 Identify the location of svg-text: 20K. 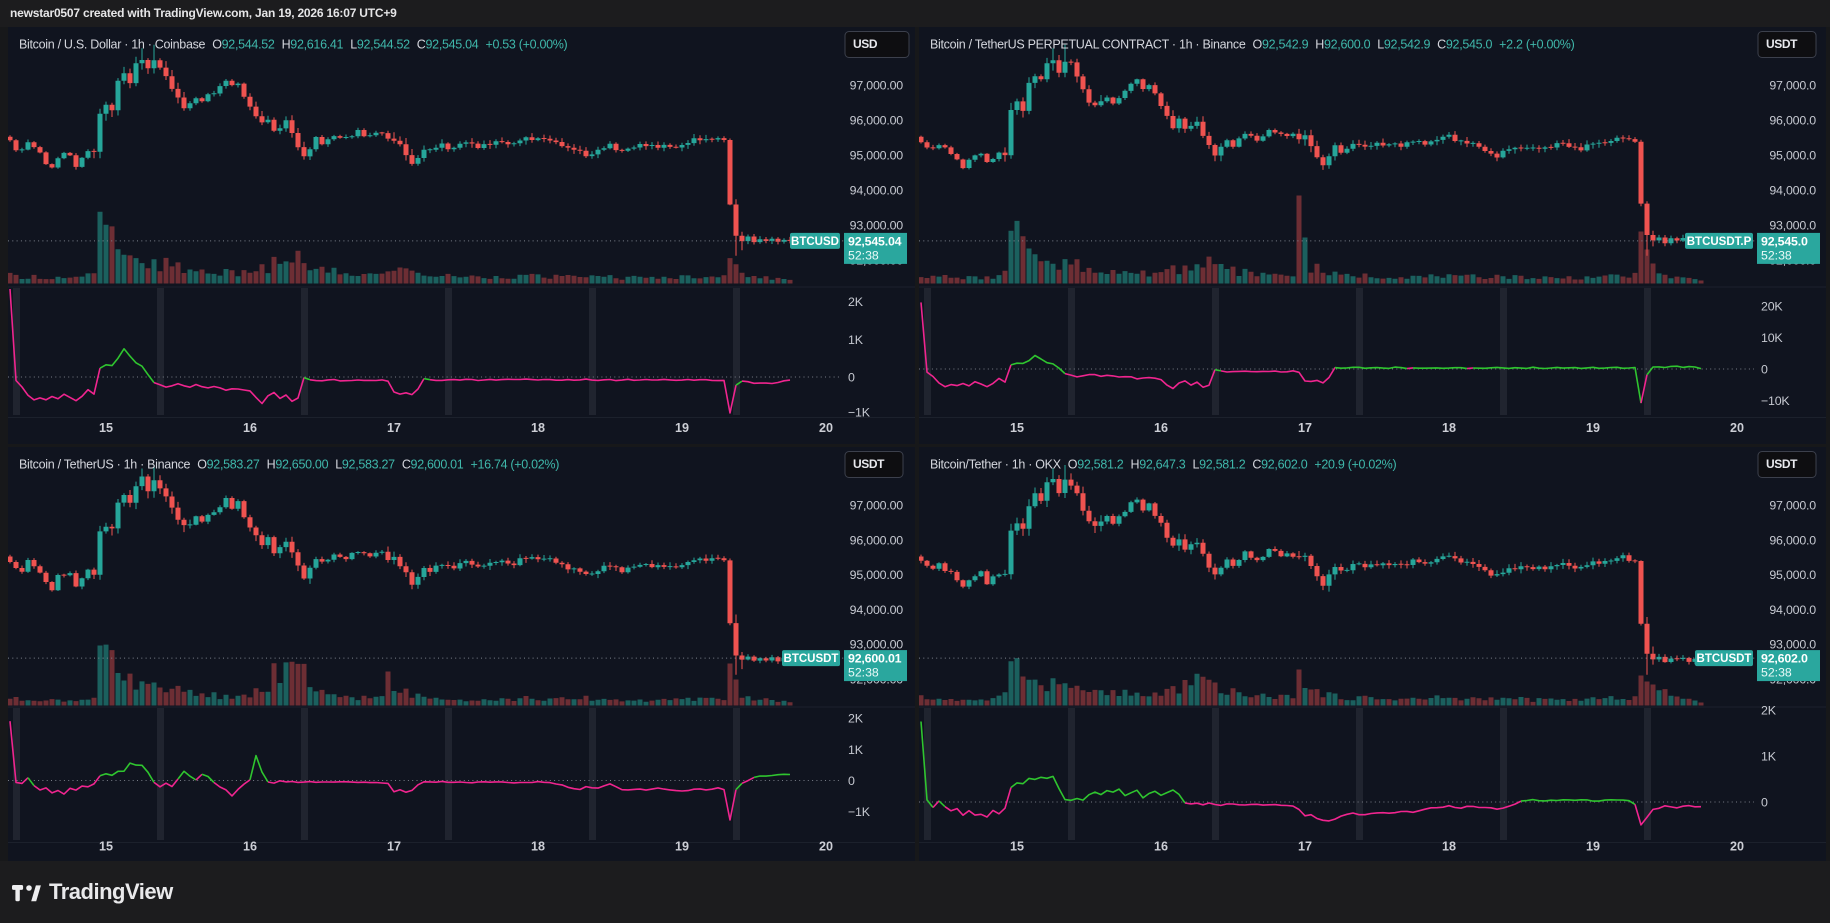
(1772, 307).